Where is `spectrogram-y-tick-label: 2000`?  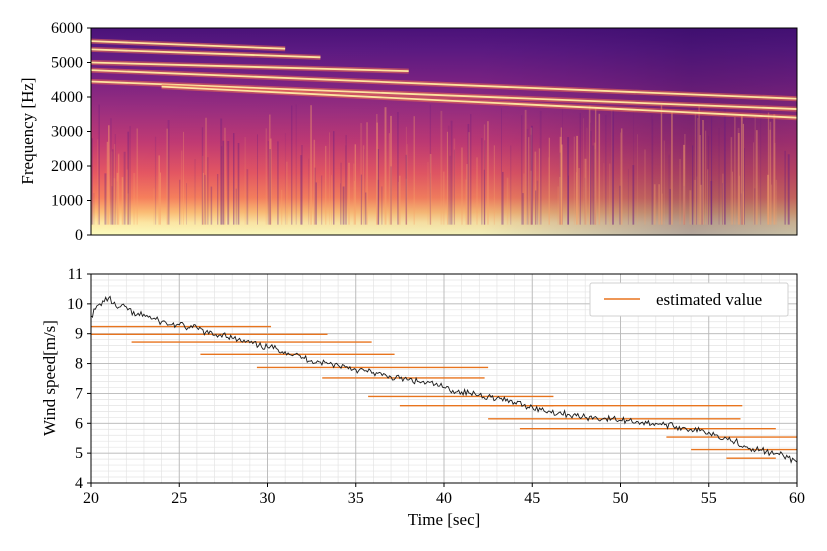 spectrogram-y-tick-label: 2000 is located at coordinates (67, 166).